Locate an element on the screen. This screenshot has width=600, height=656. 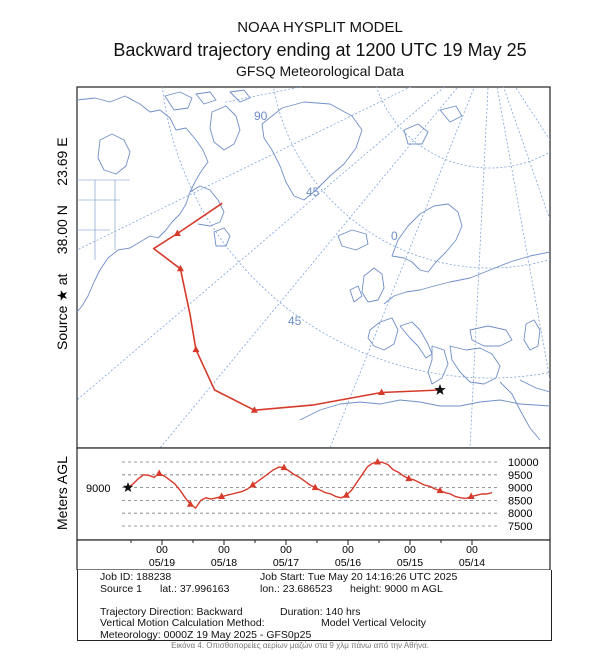
coastline-europe-mainland is located at coordinates (458, 318).